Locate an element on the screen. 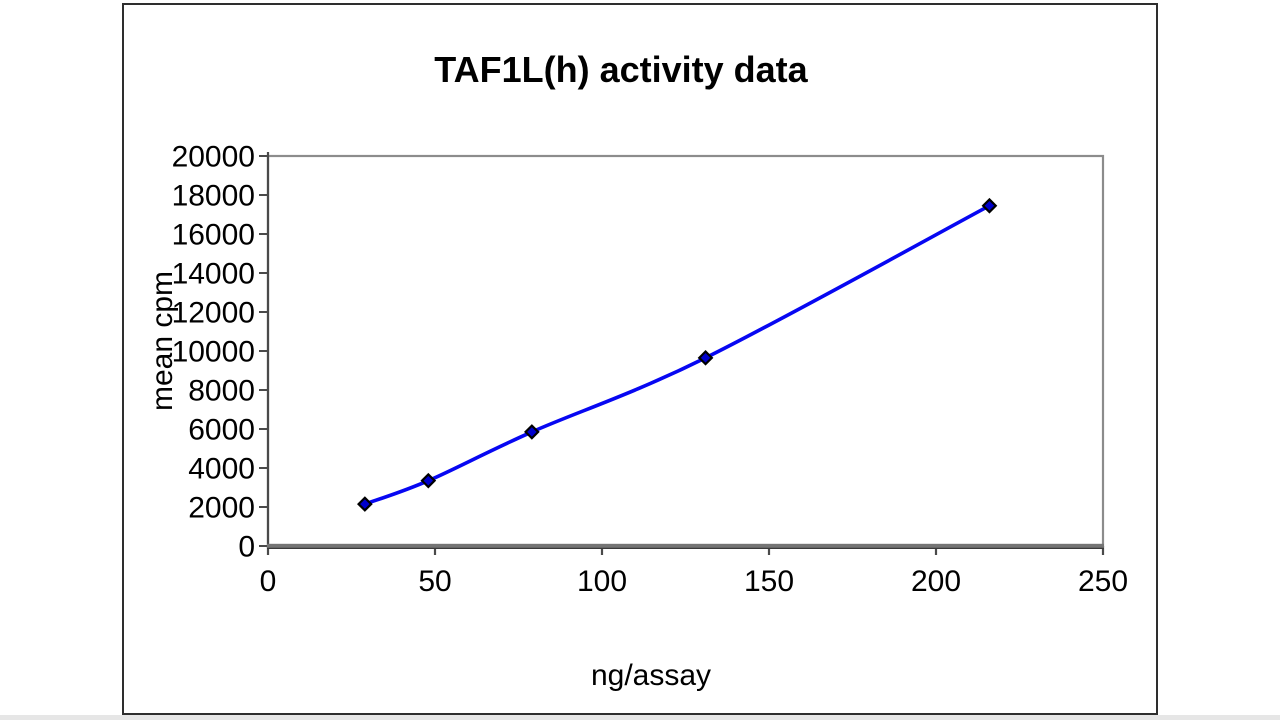 Image resolution: width=1280 pixels, height=720 pixels. y-tick-label: 16000 is located at coordinates (213, 235).